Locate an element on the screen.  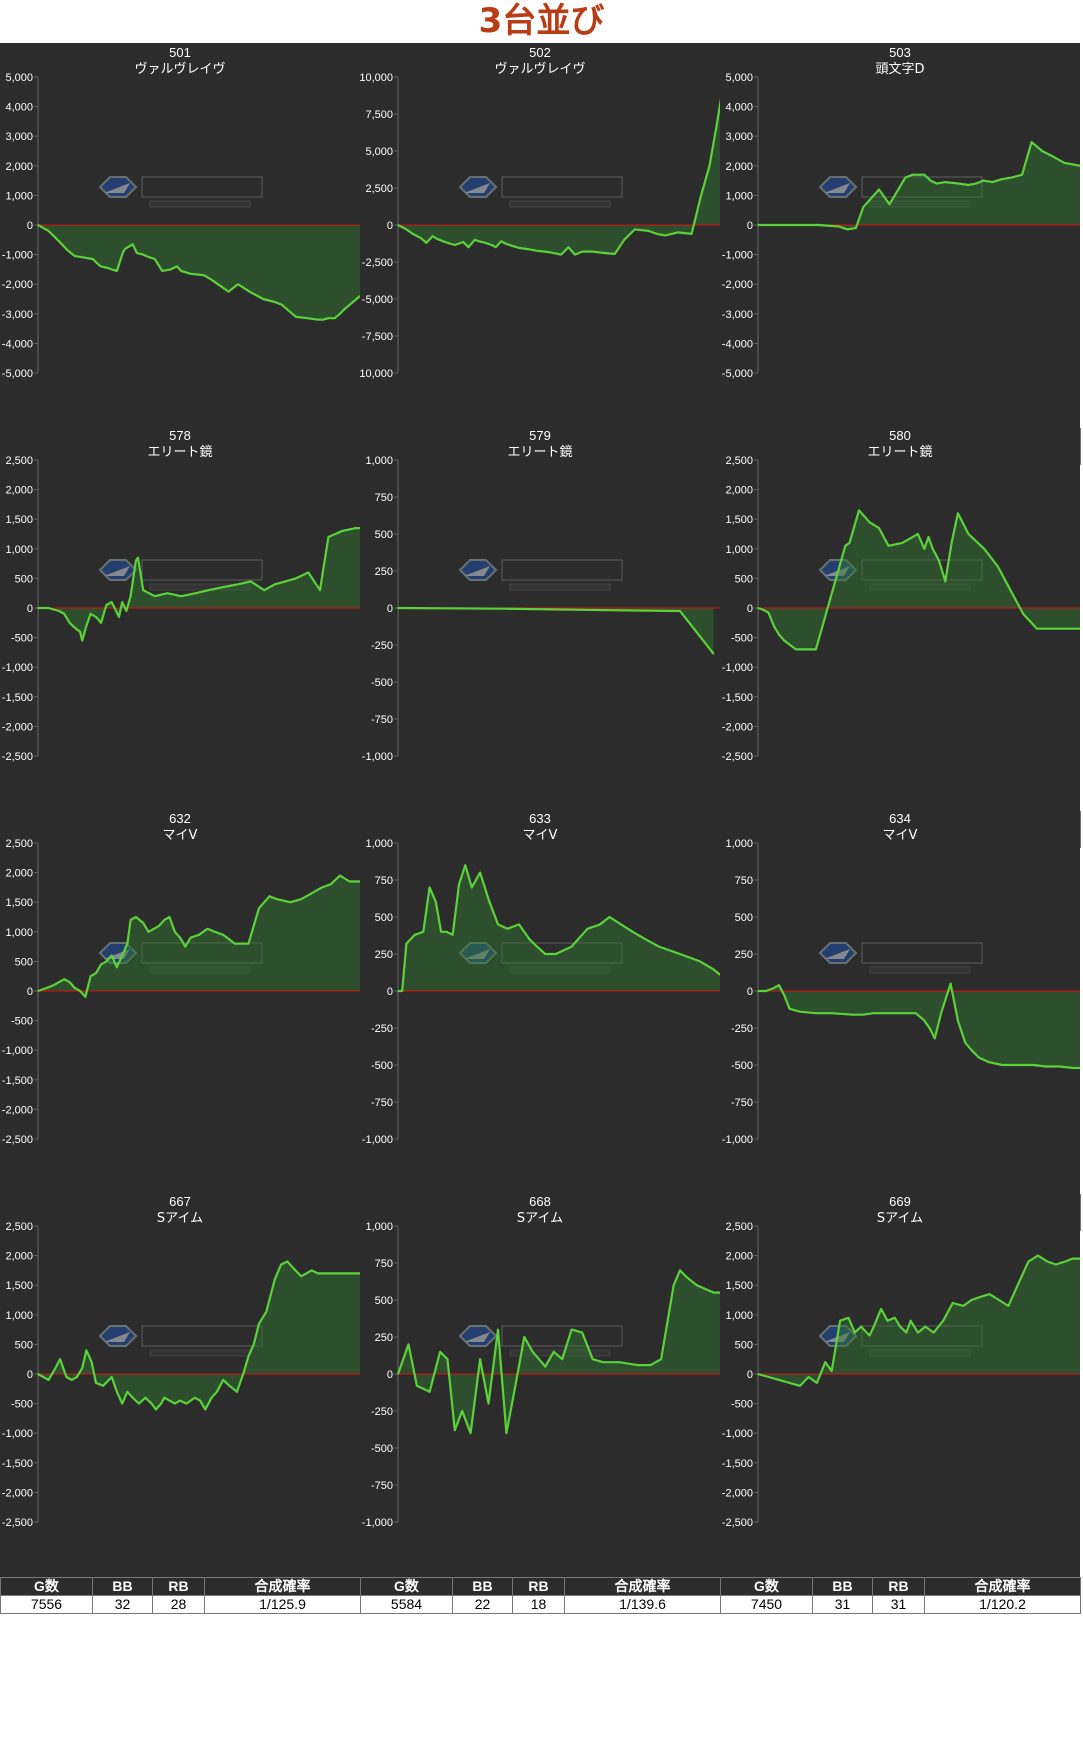
machine-number: 668 is located at coordinates (540, 1201).